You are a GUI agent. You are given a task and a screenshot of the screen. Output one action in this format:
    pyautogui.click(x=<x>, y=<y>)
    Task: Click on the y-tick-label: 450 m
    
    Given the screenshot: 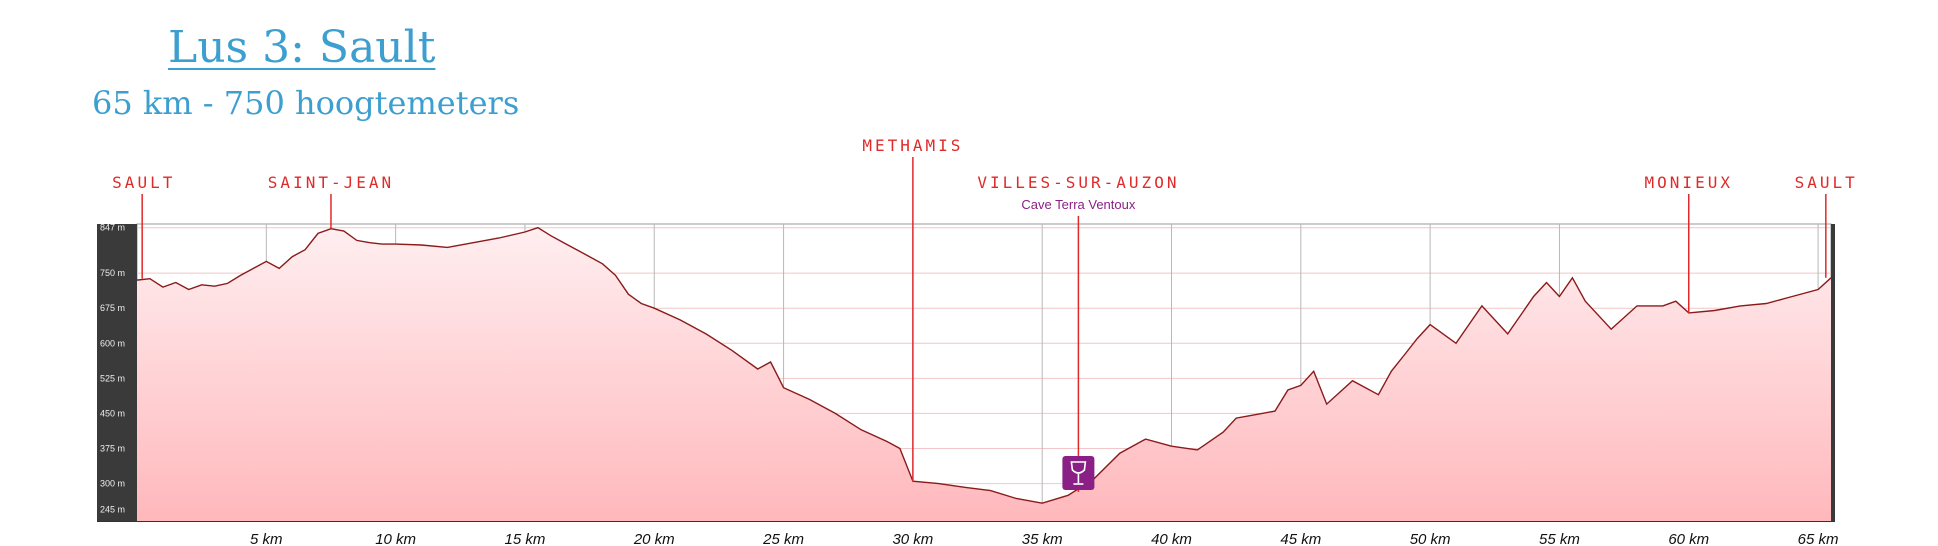 What is the action you would take?
    pyautogui.click(x=112, y=413)
    